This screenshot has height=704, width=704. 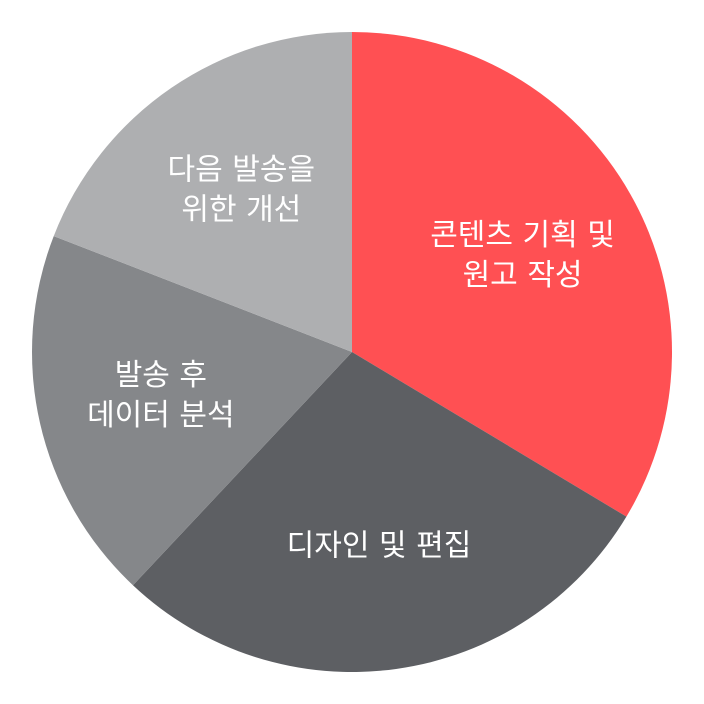 What do you see at coordinates (241, 210) in the screenshot?
I see `pie-slice-label-line: 위한 개선` at bounding box center [241, 210].